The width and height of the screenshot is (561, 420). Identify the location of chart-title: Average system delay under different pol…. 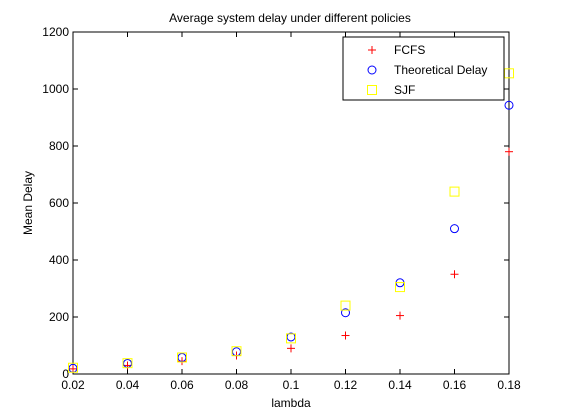
(290, 18).